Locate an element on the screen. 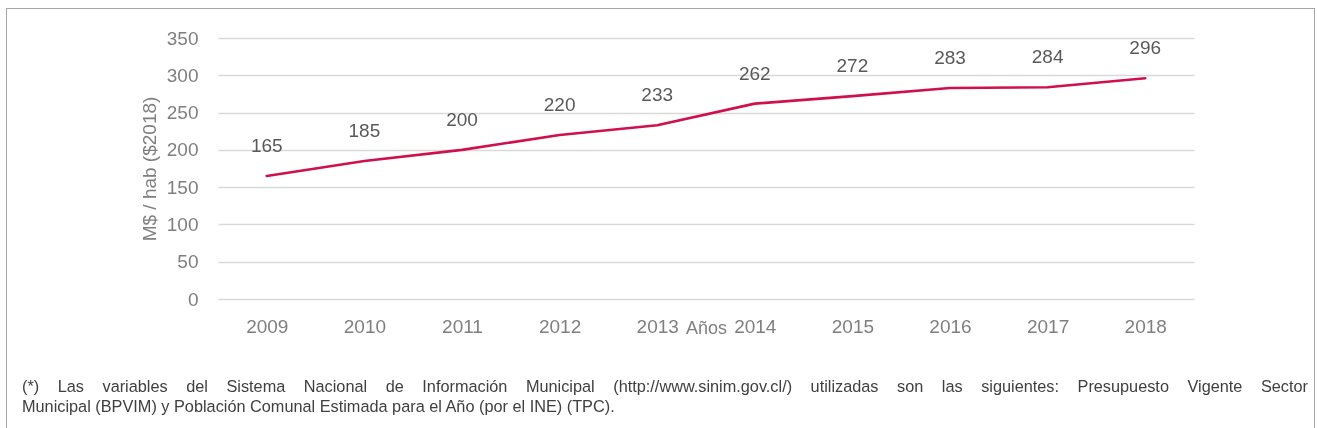  data-label: 272 is located at coordinates (852, 66).